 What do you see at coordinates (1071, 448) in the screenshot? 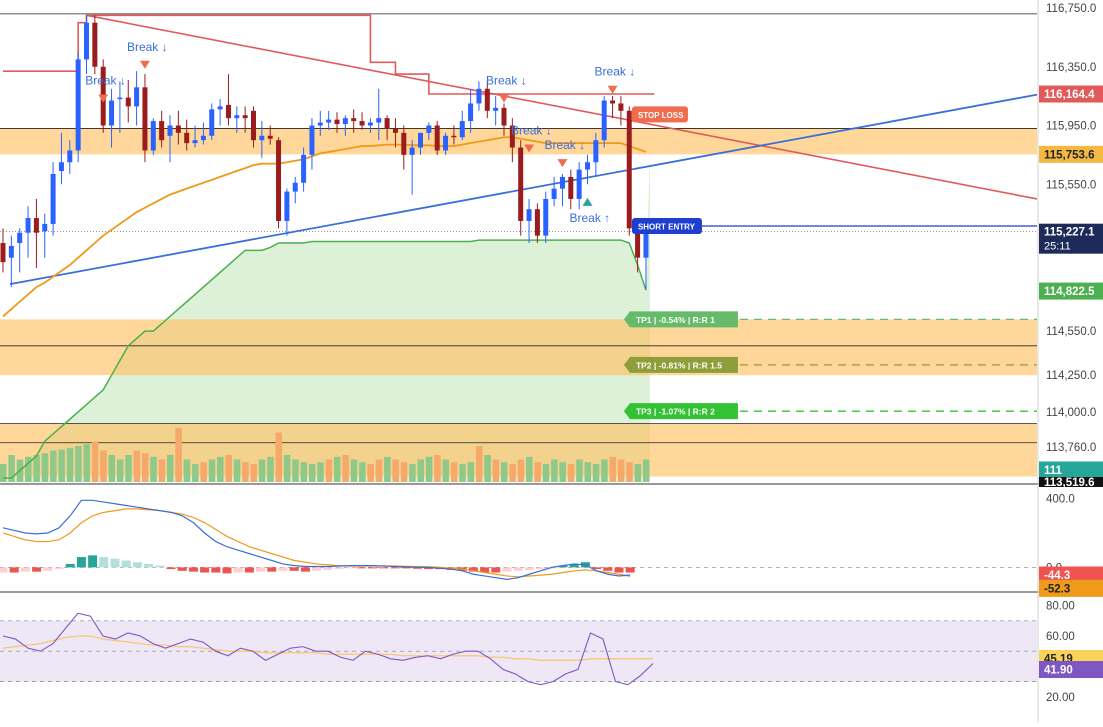
I see `price-tick-label: 113,760.0` at bounding box center [1071, 448].